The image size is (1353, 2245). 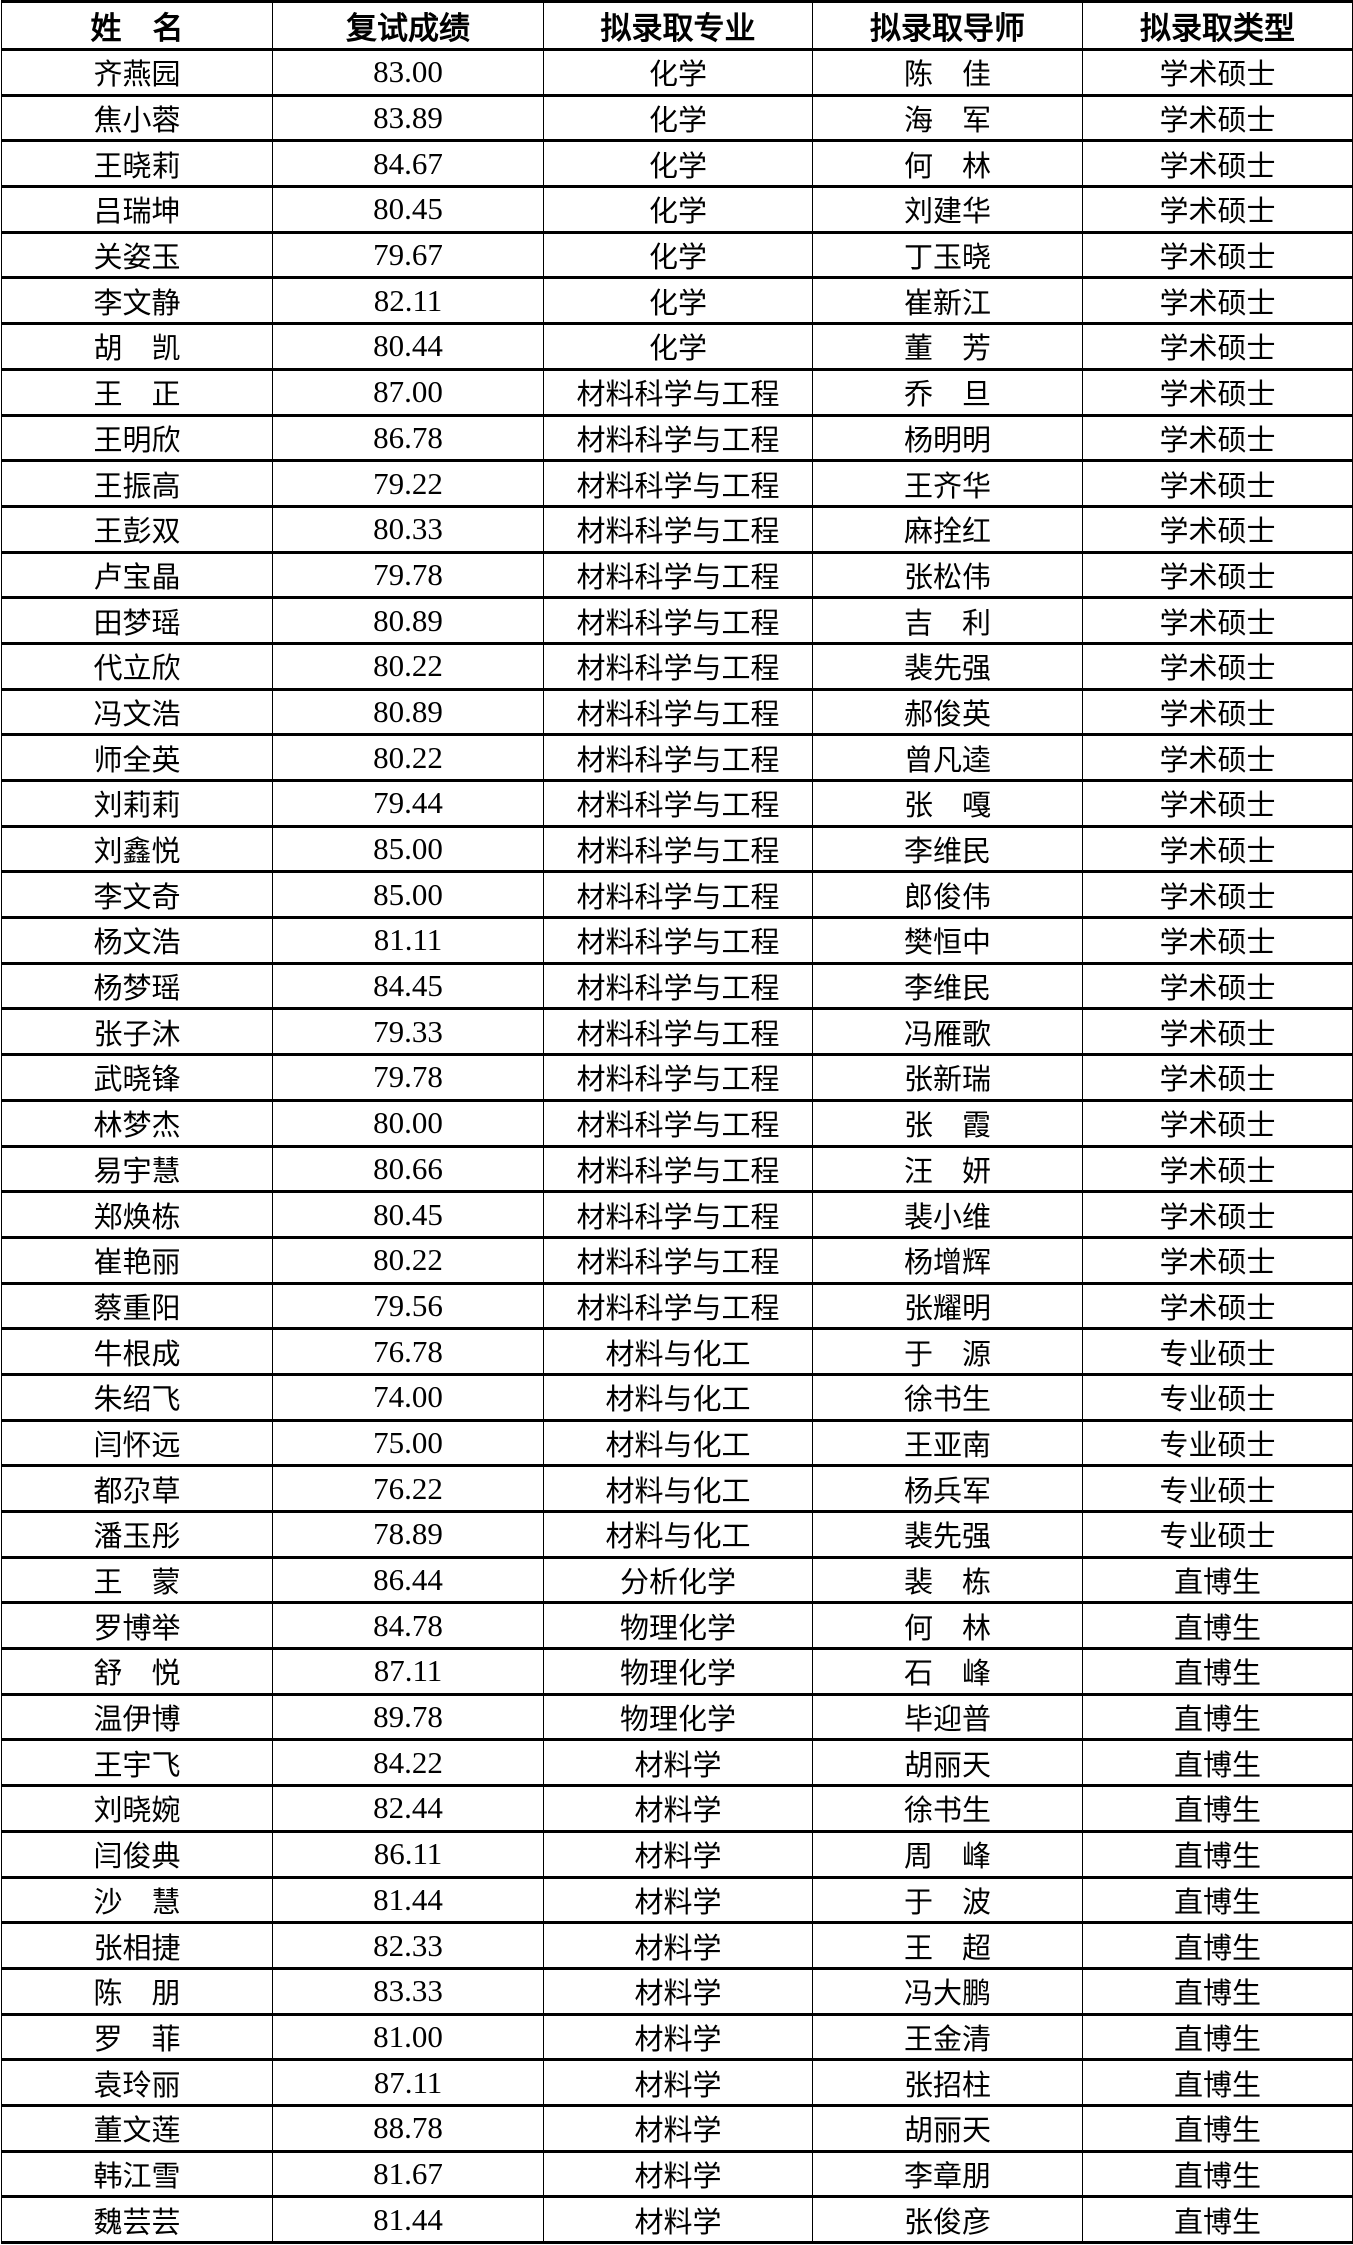 What do you see at coordinates (678, 25) in the screenshot?
I see `header-major: 拟录取专业` at bounding box center [678, 25].